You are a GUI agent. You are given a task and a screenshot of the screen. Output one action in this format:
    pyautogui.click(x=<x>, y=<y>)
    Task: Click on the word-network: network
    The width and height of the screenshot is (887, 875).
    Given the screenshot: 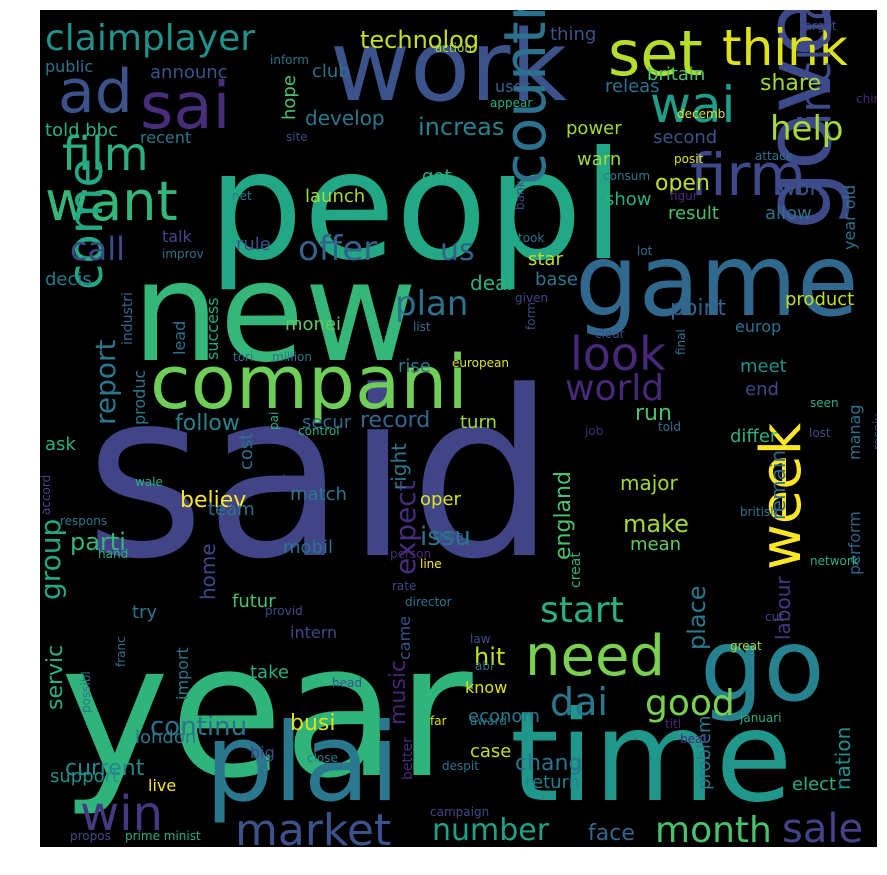 What is the action you would take?
    pyautogui.click(x=834, y=561)
    